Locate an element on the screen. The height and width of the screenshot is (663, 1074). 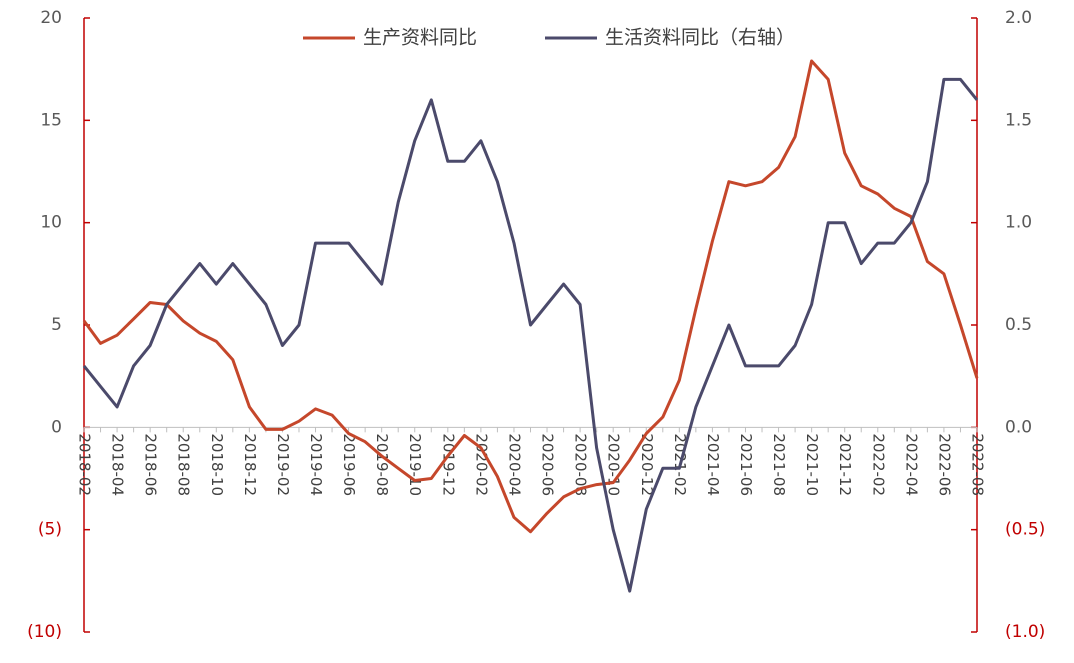
y-tick-label: 5 is located at coordinates (56, 325).